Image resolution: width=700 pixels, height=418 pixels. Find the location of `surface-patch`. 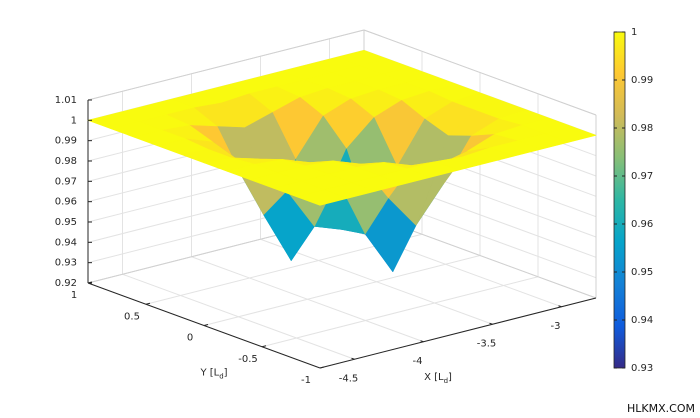

surface-patch is located at coordinates (322, 197).